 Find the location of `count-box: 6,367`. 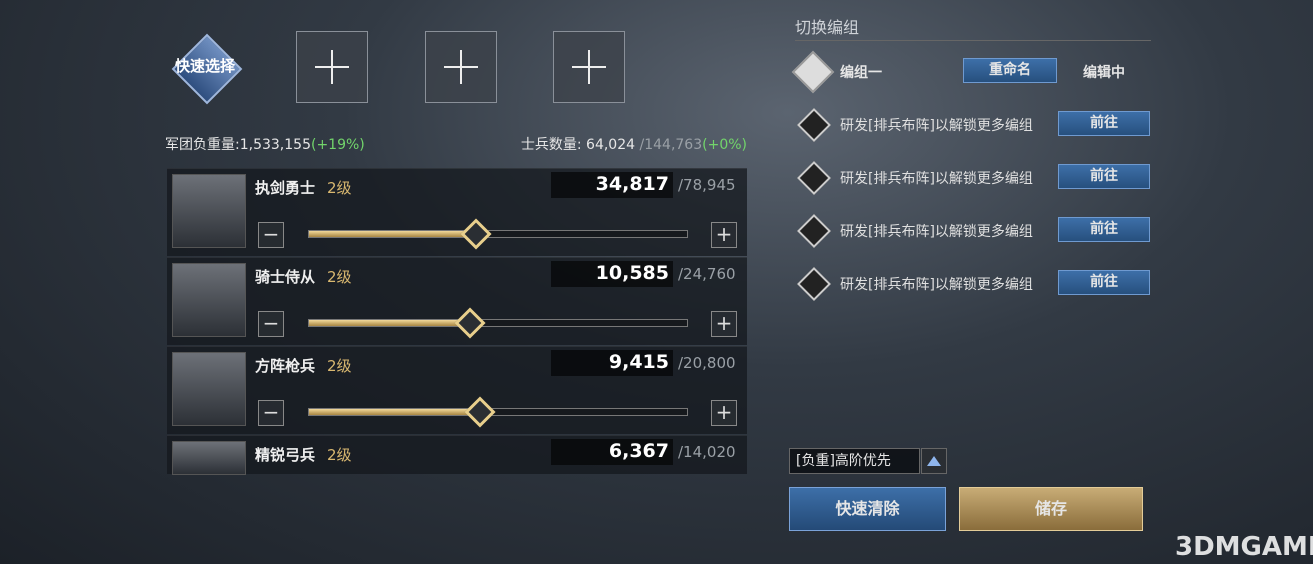

count-box: 6,367 is located at coordinates (612, 452).